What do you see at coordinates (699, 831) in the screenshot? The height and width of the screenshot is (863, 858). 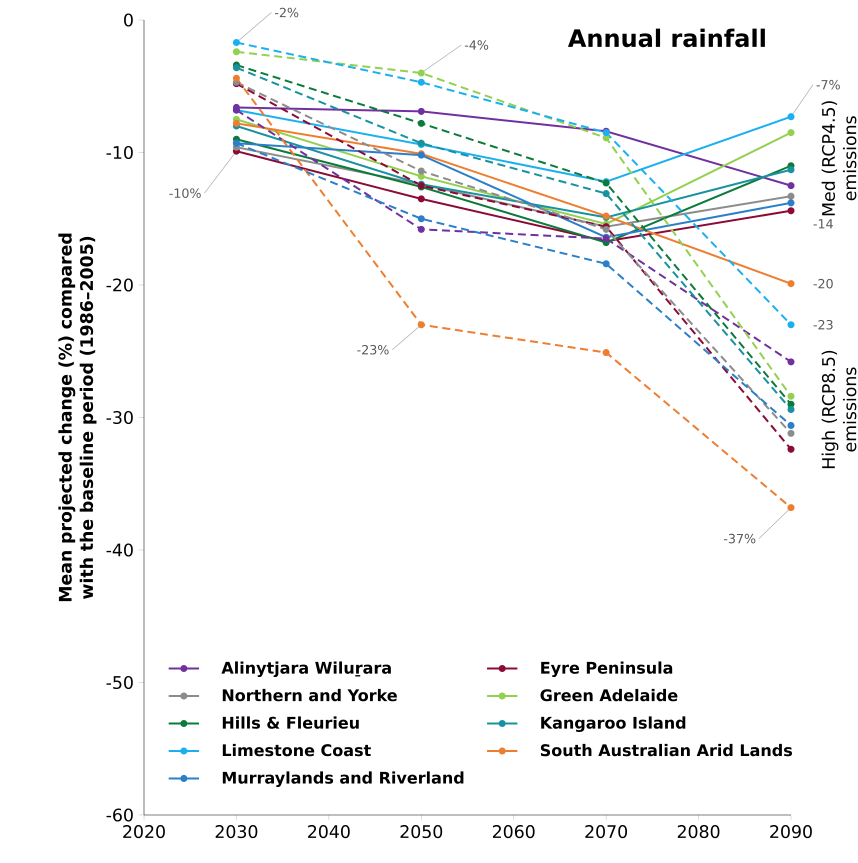 I see `x-tick-label: 2080` at bounding box center [699, 831].